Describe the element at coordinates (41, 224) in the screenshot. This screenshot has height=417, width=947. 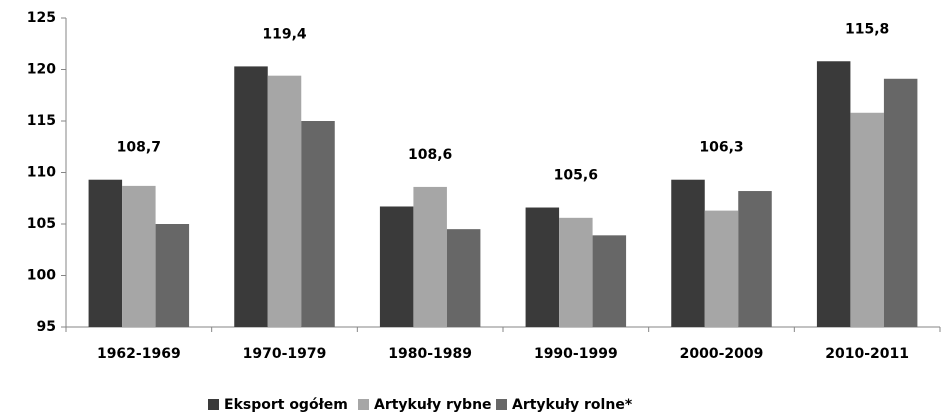
I see `y-tick-label: 105` at that location.